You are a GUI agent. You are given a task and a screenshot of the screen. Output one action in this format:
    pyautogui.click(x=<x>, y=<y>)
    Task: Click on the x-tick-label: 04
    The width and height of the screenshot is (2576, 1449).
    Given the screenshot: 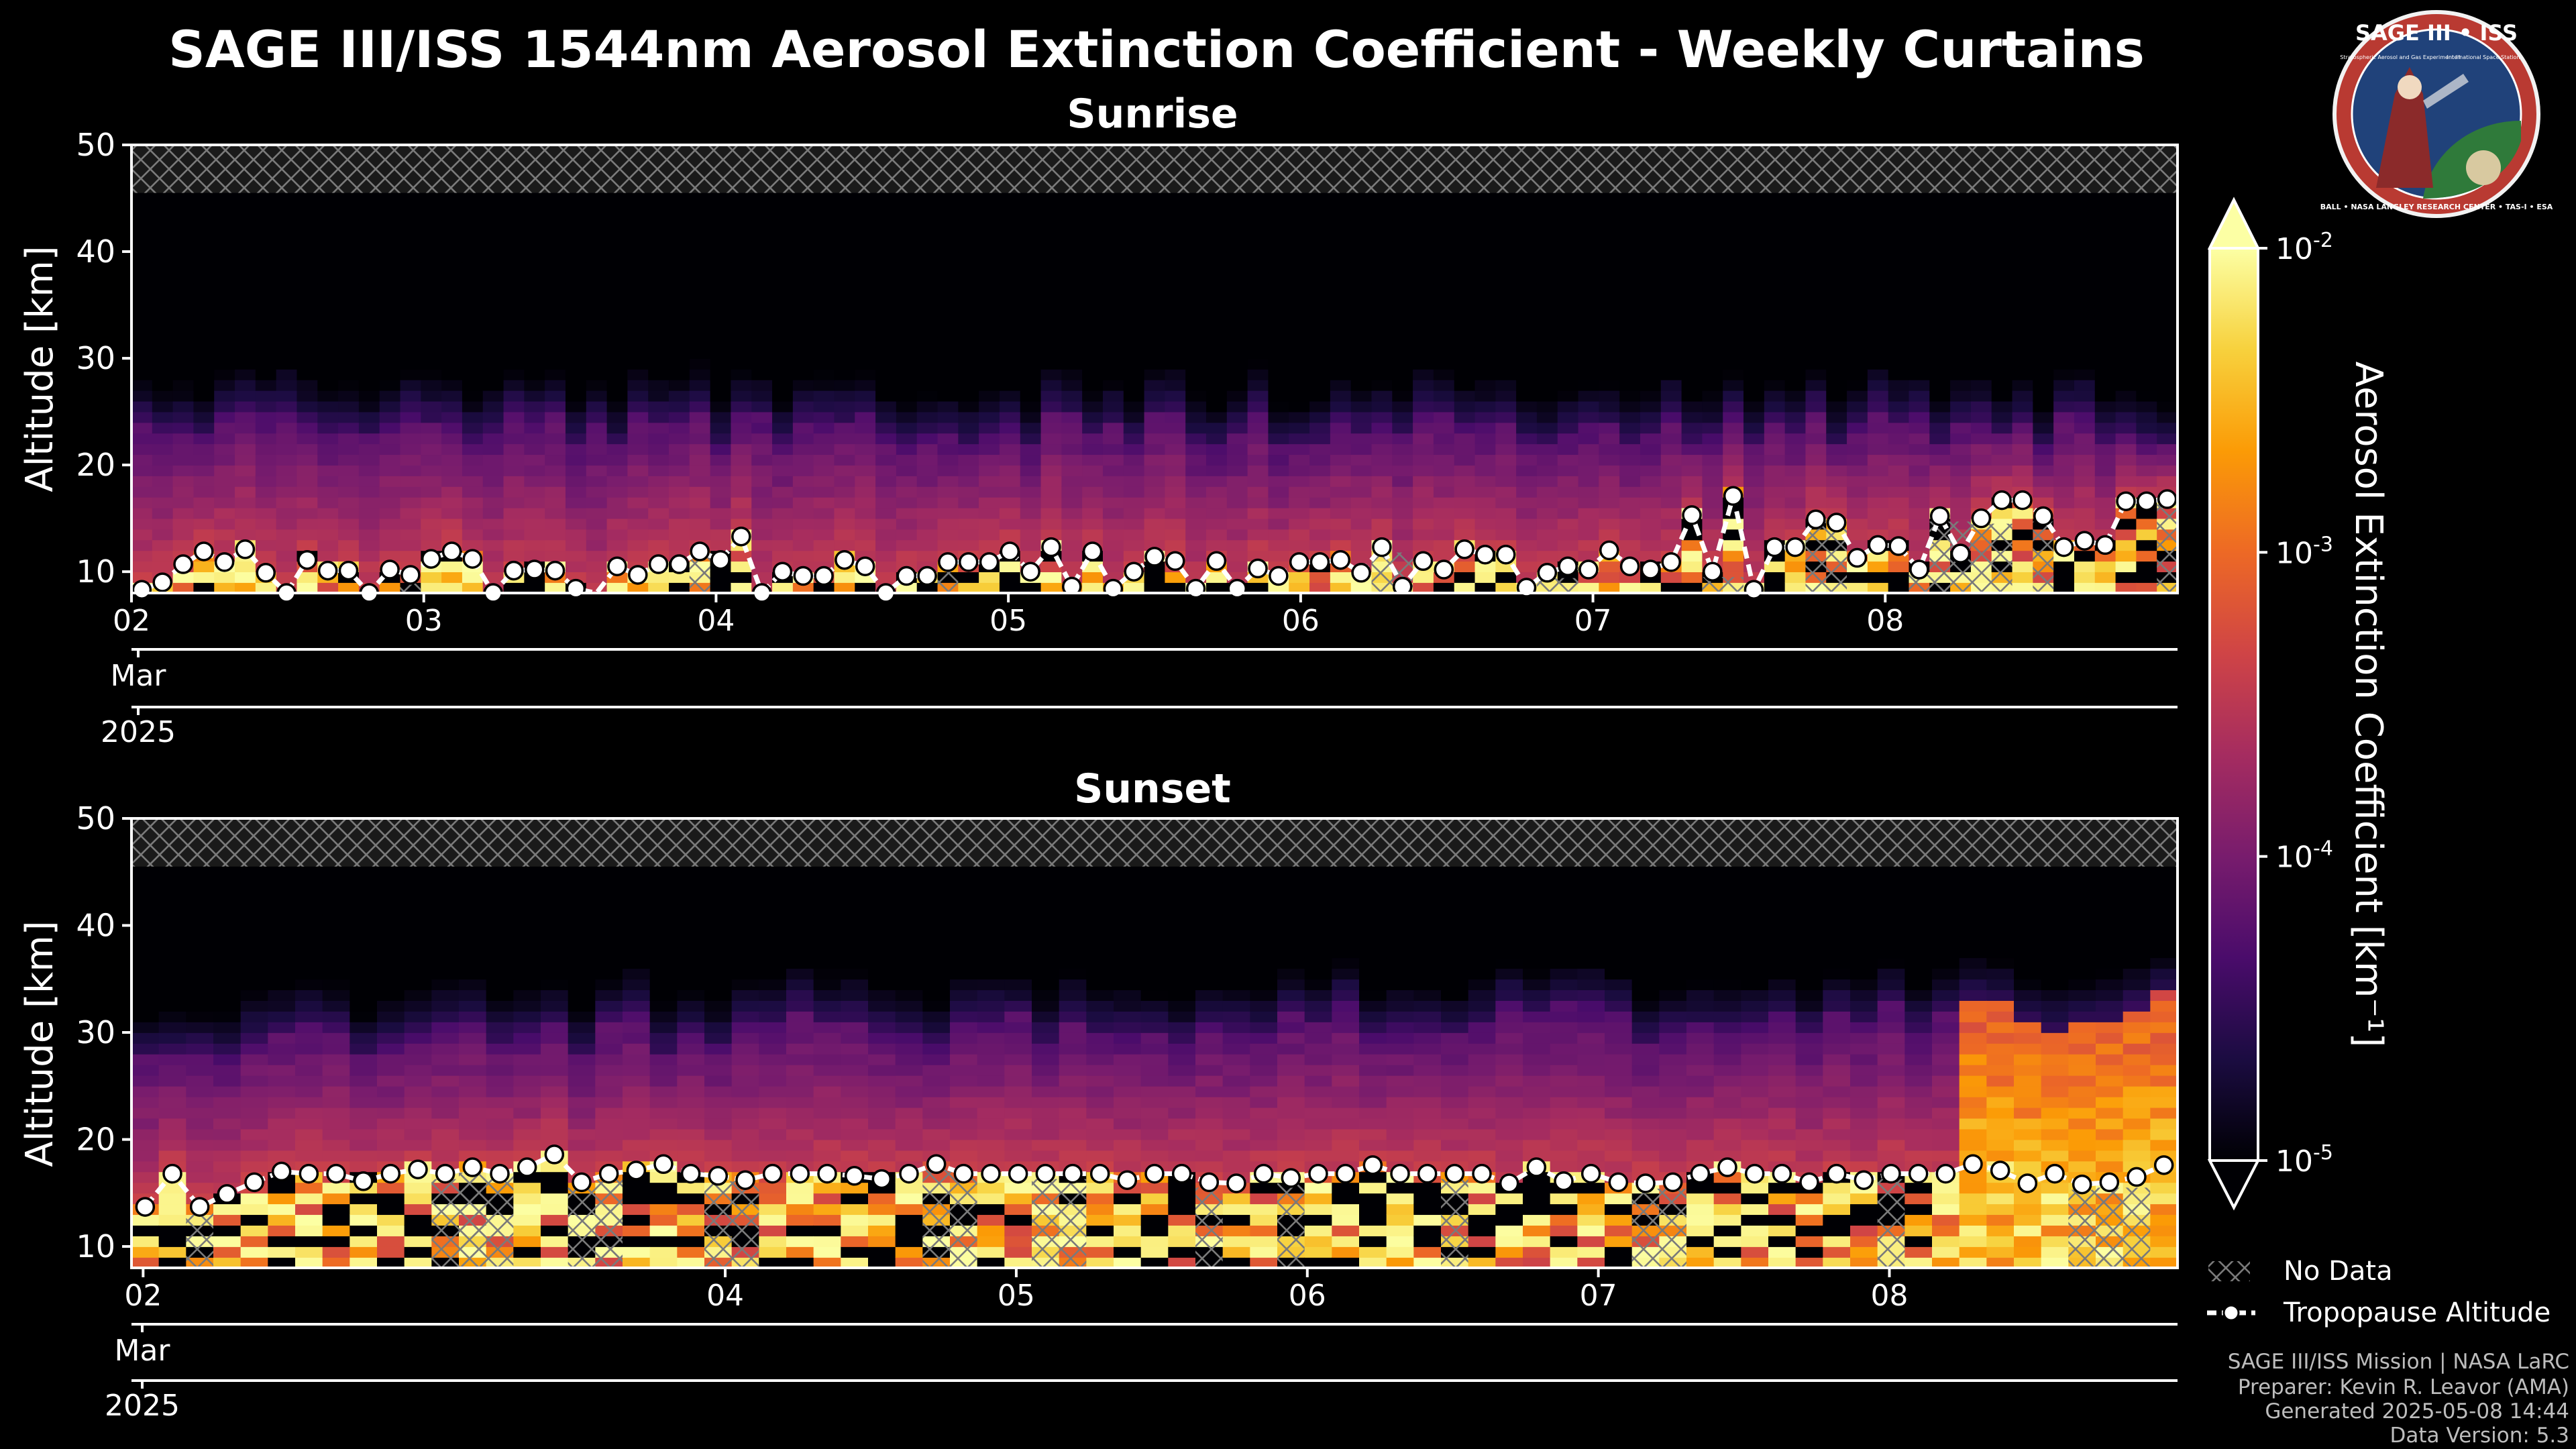 What is the action you would take?
    pyautogui.click(x=716, y=621)
    